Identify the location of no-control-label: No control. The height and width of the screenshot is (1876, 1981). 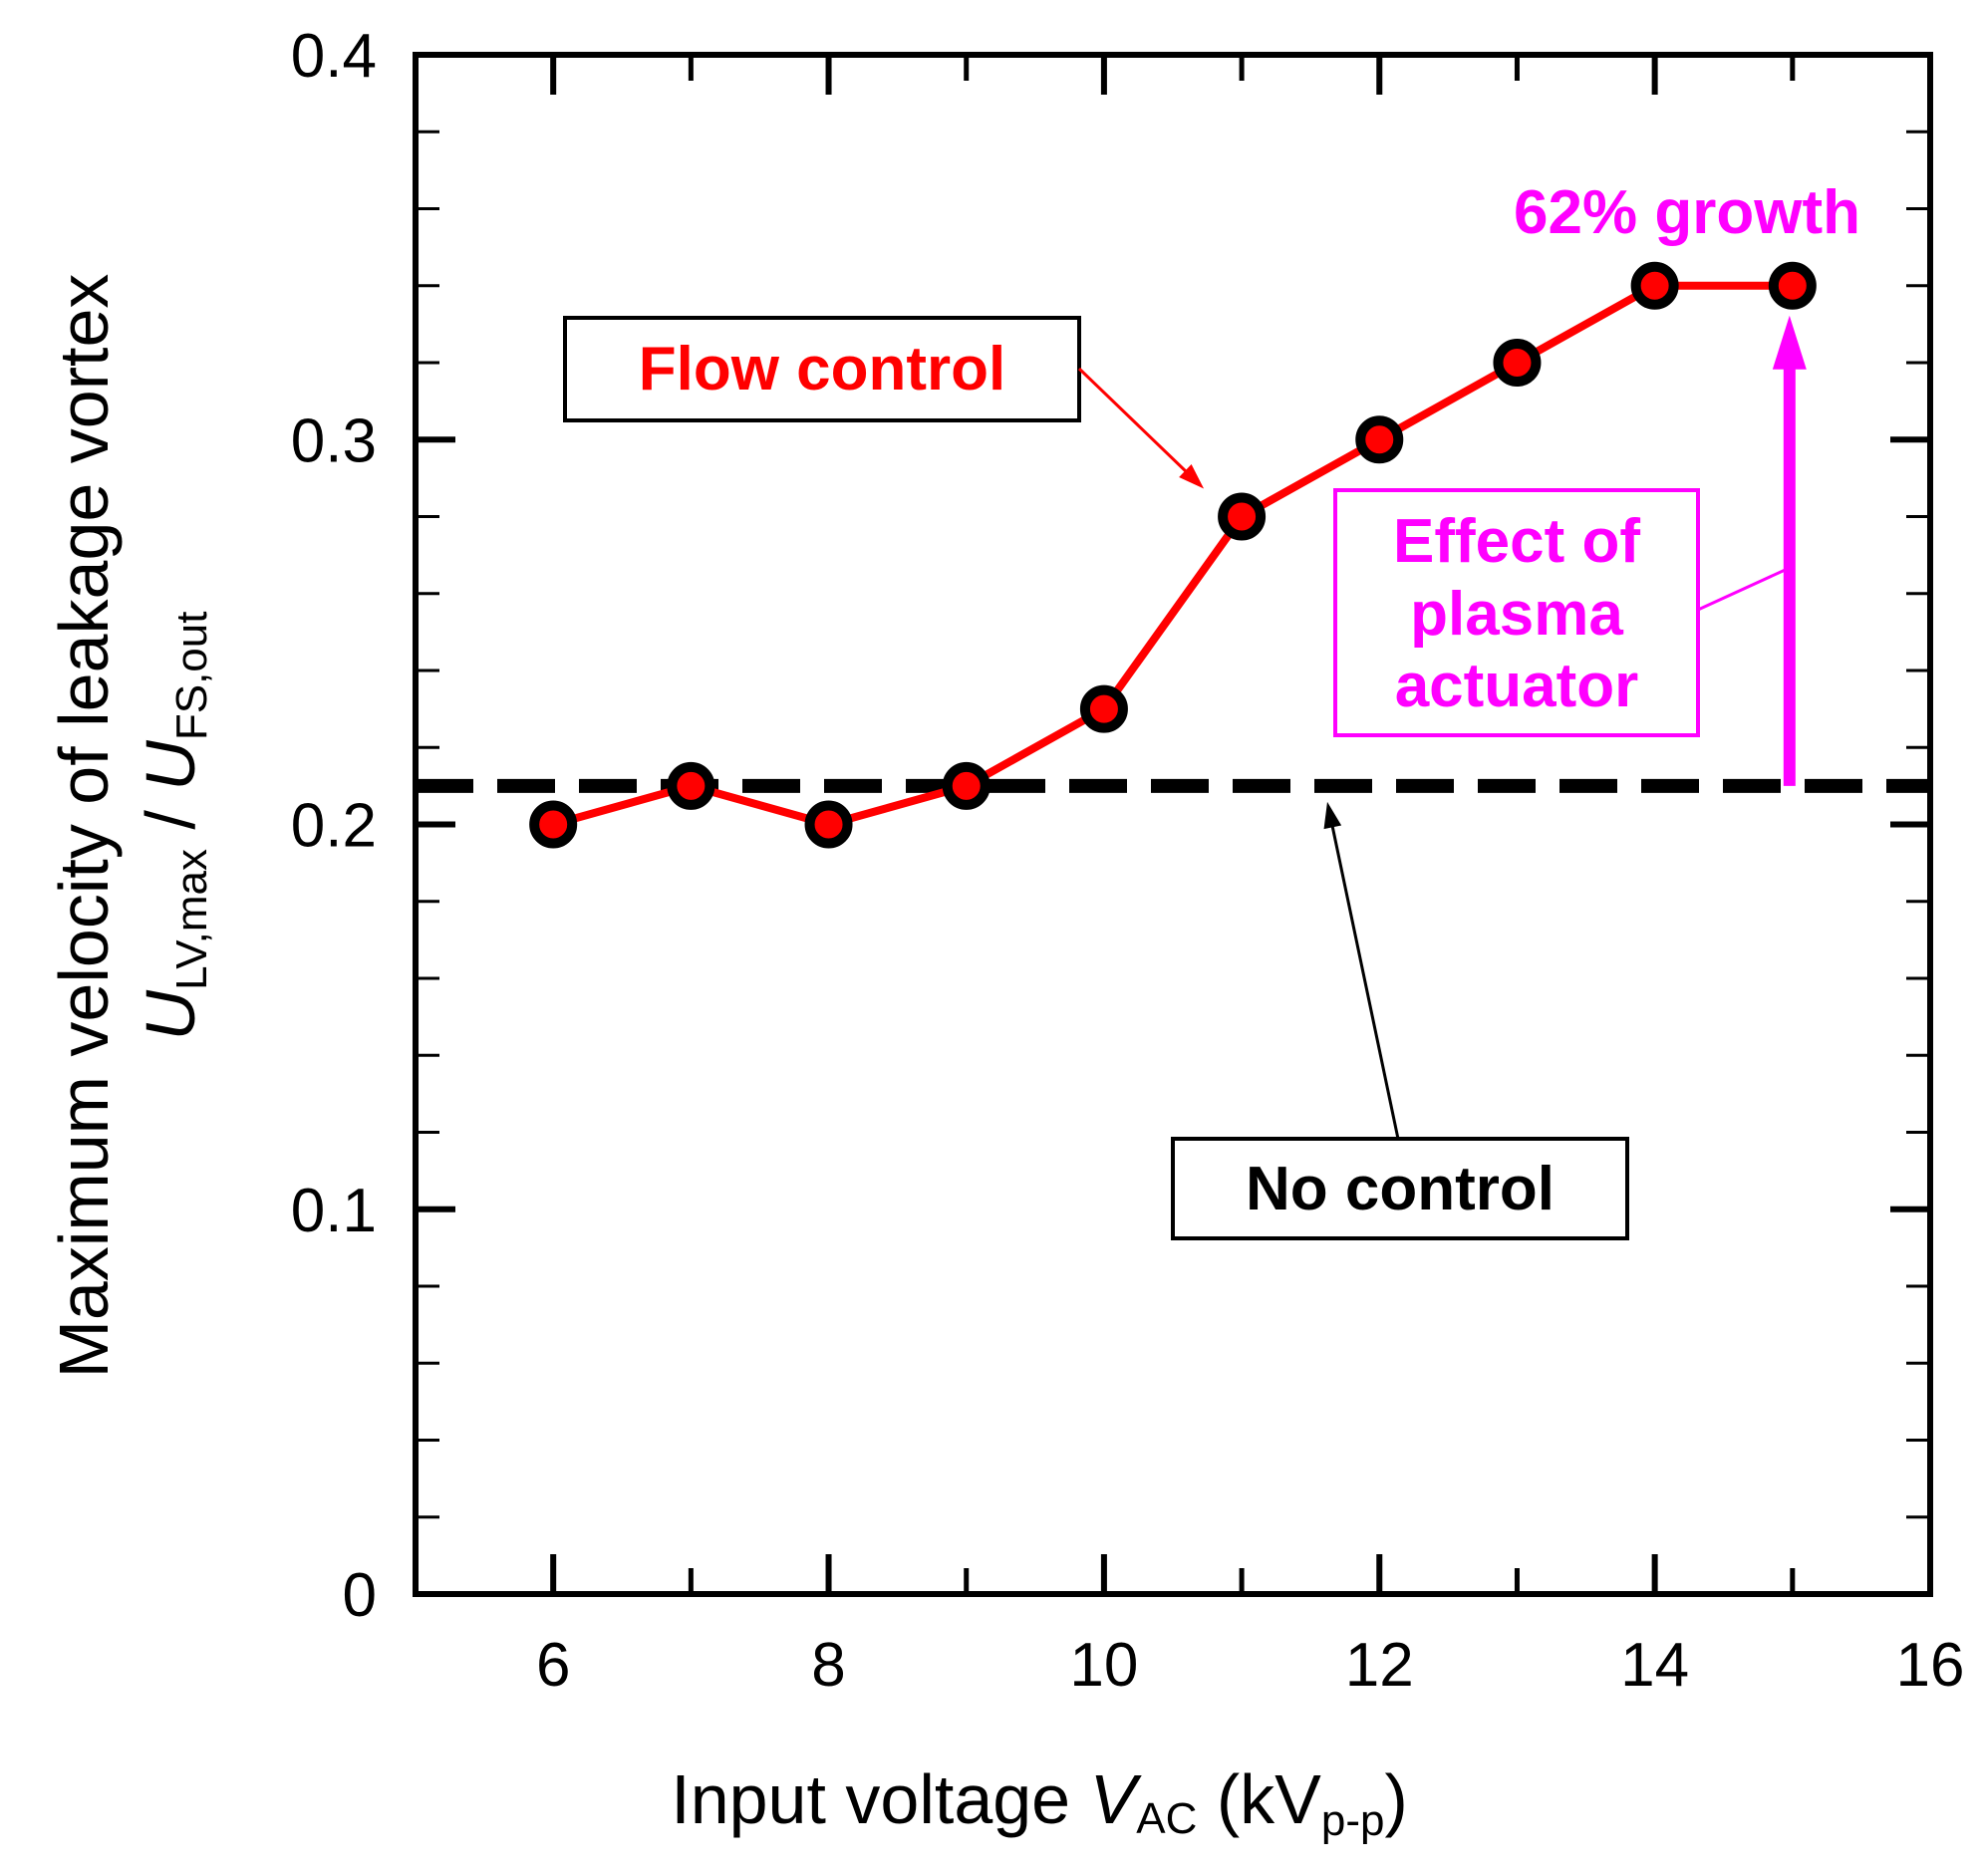
(1401, 1189).